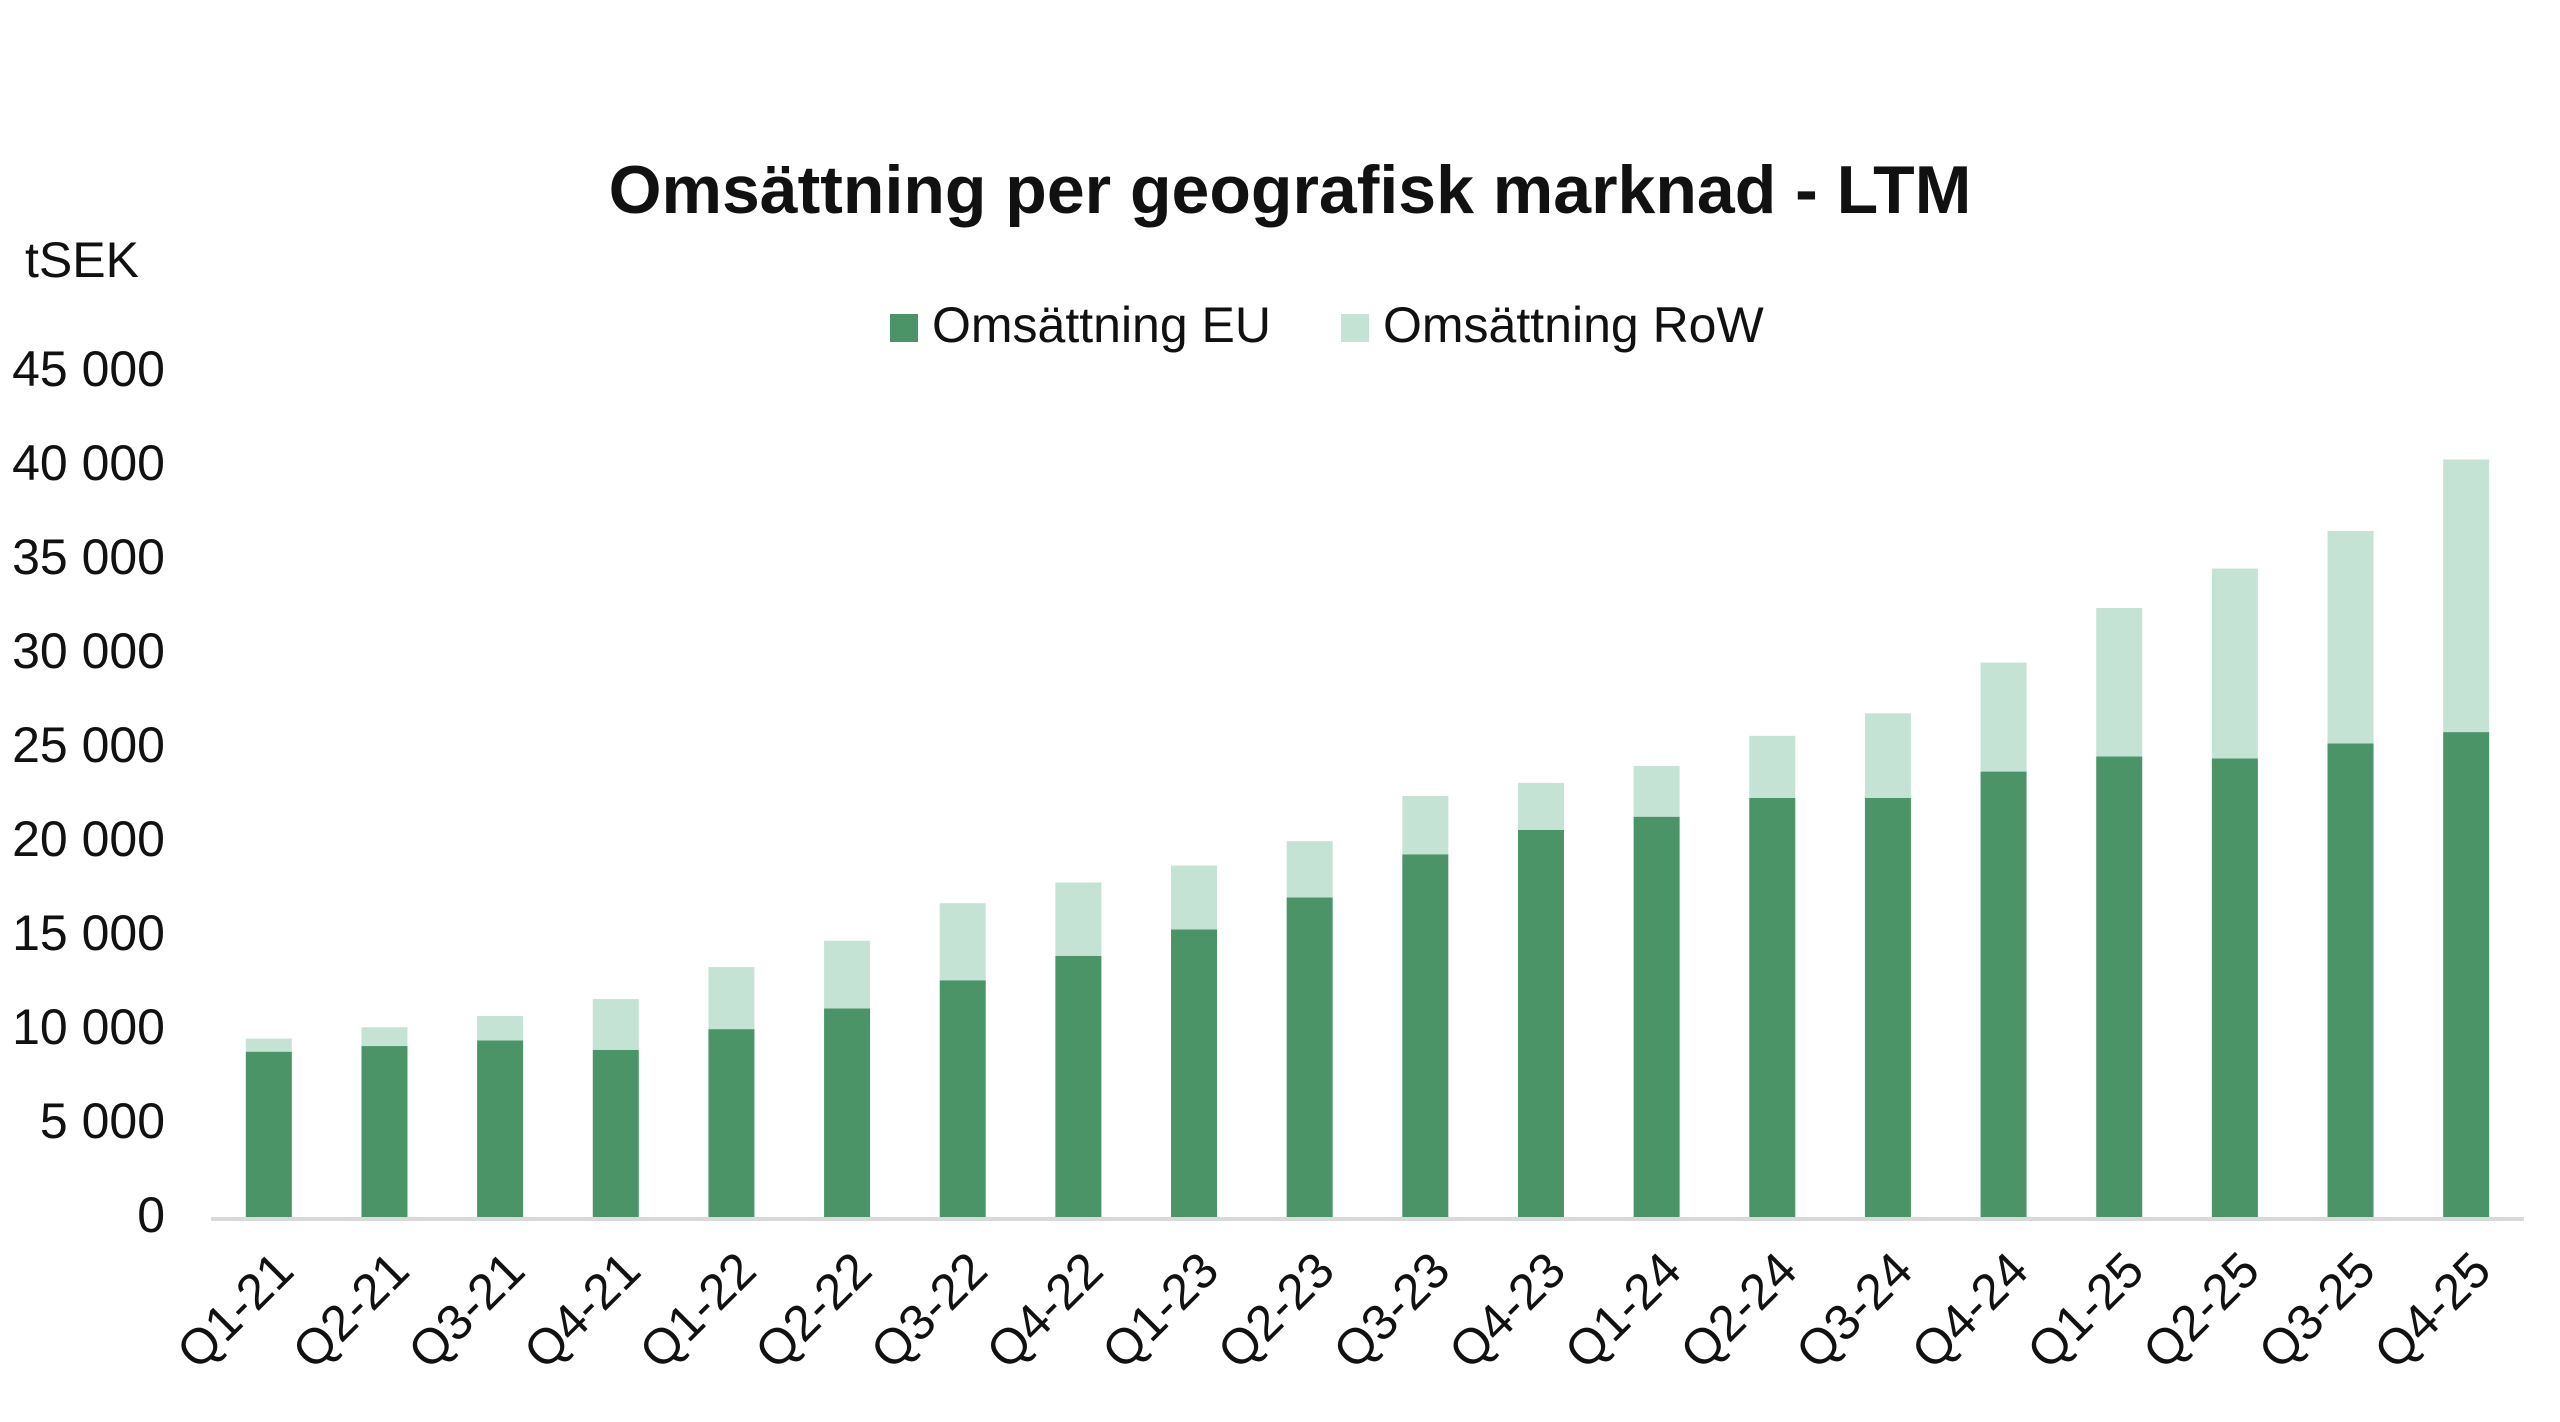 The width and height of the screenshot is (2560, 1422). What do you see at coordinates (2317, 1311) in the screenshot?
I see `x-tick-label: Q3-25` at bounding box center [2317, 1311].